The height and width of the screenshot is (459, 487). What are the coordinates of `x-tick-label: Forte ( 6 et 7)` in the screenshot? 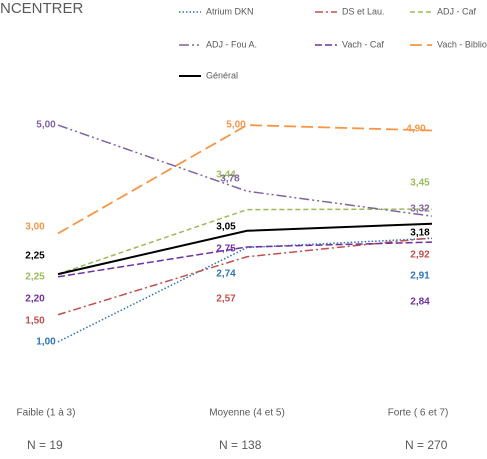 It's located at (418, 413).